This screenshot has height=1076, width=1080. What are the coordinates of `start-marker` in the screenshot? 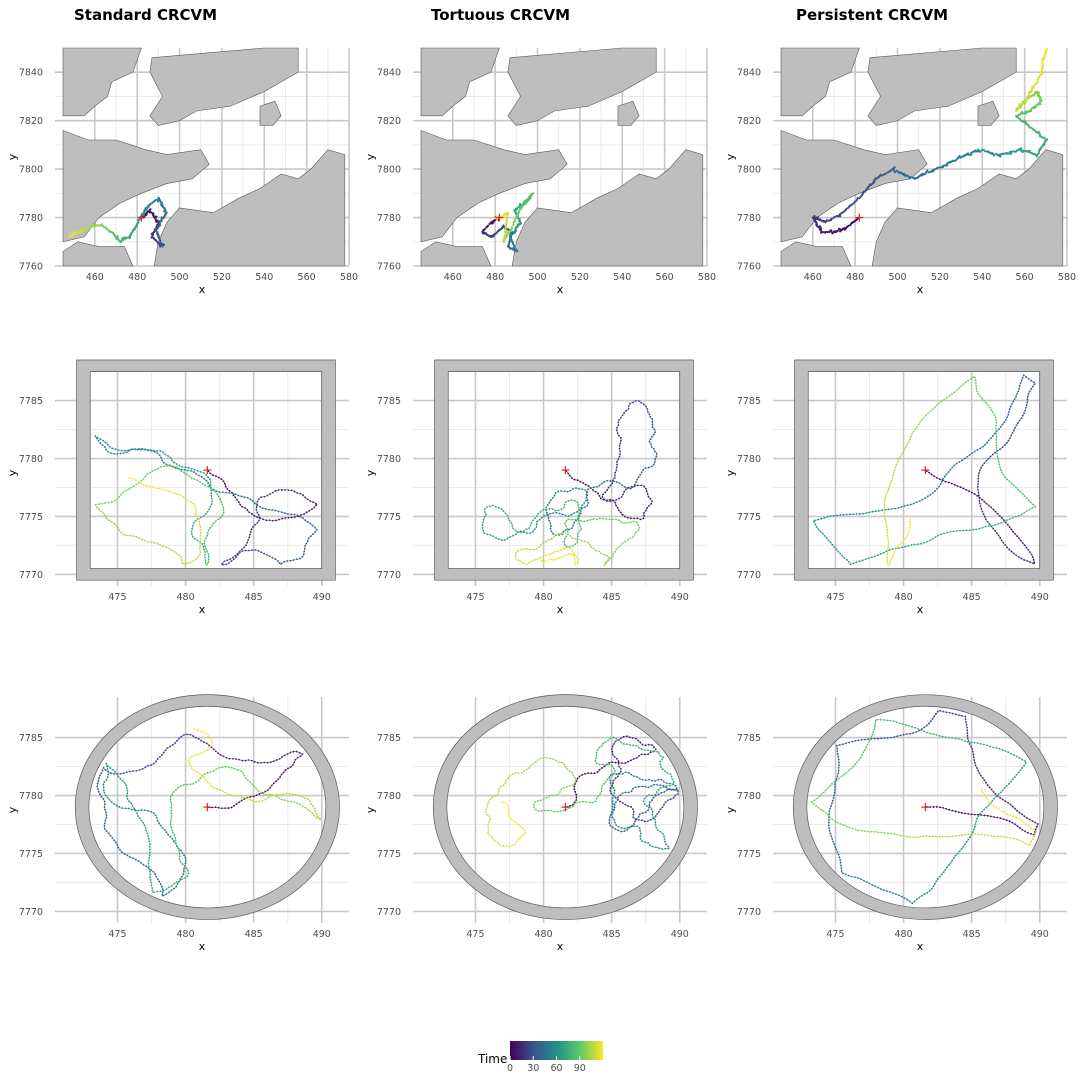 It's located at (141, 217).